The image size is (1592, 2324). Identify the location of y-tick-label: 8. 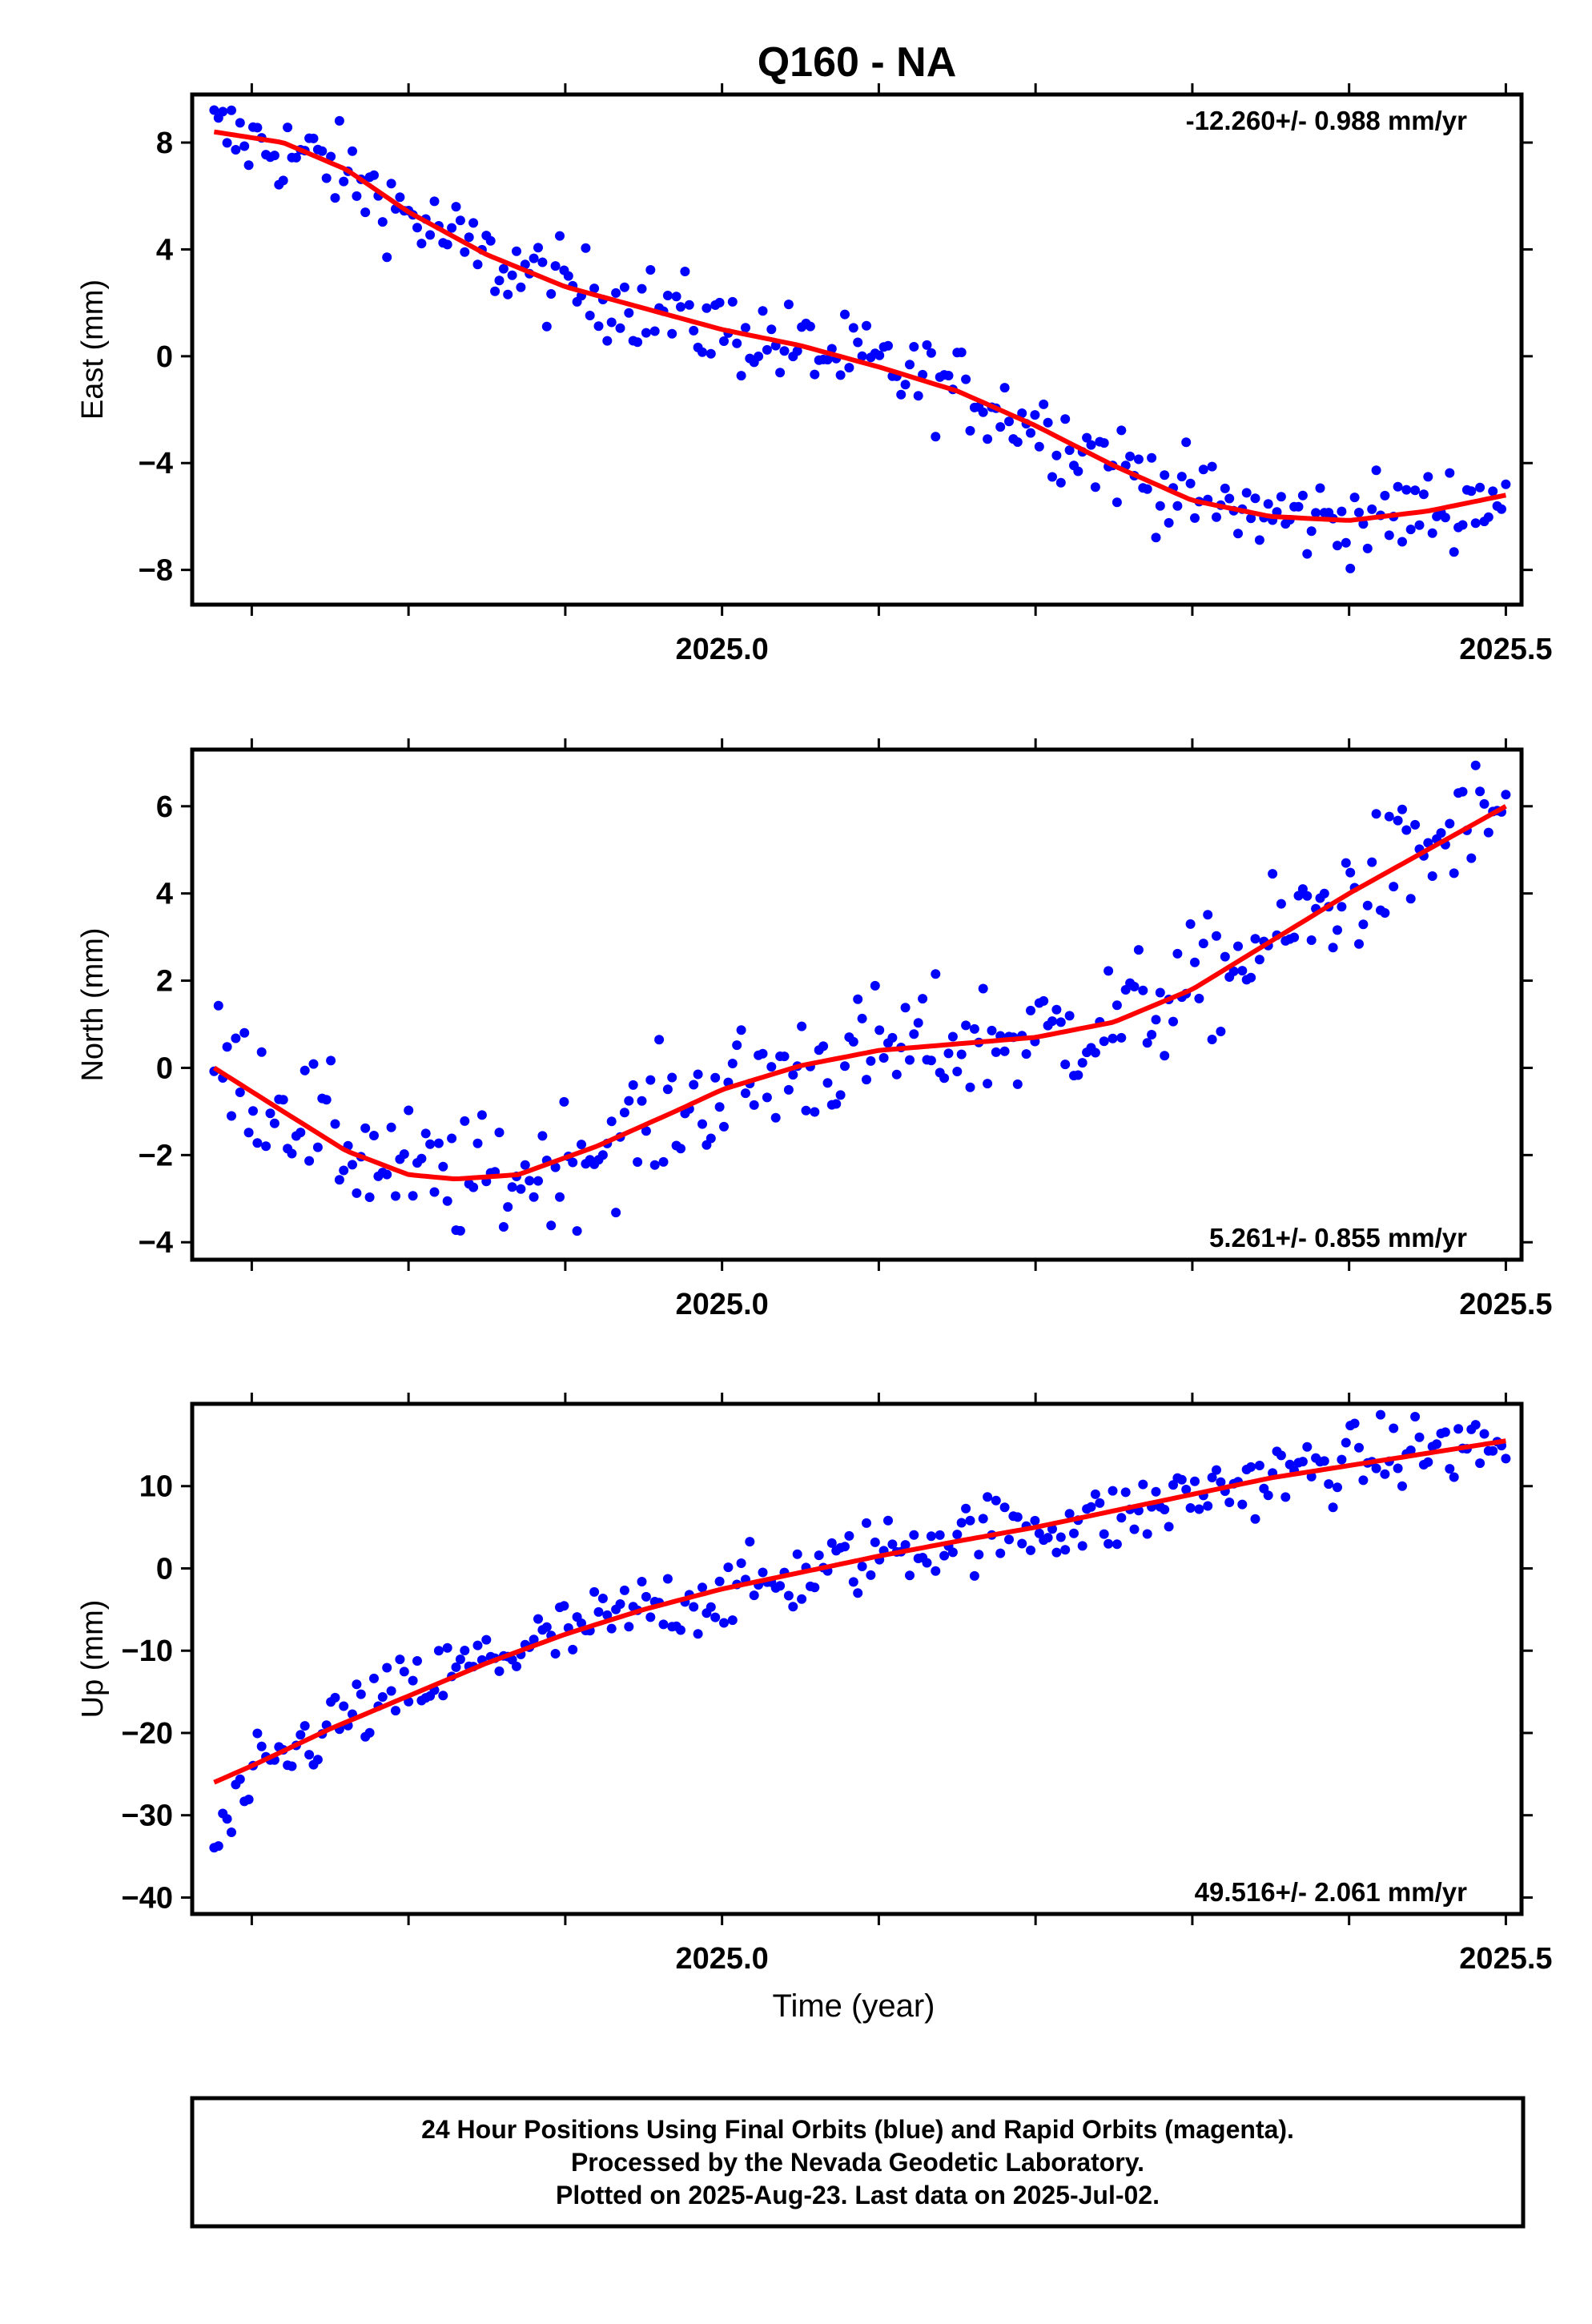
(165, 143).